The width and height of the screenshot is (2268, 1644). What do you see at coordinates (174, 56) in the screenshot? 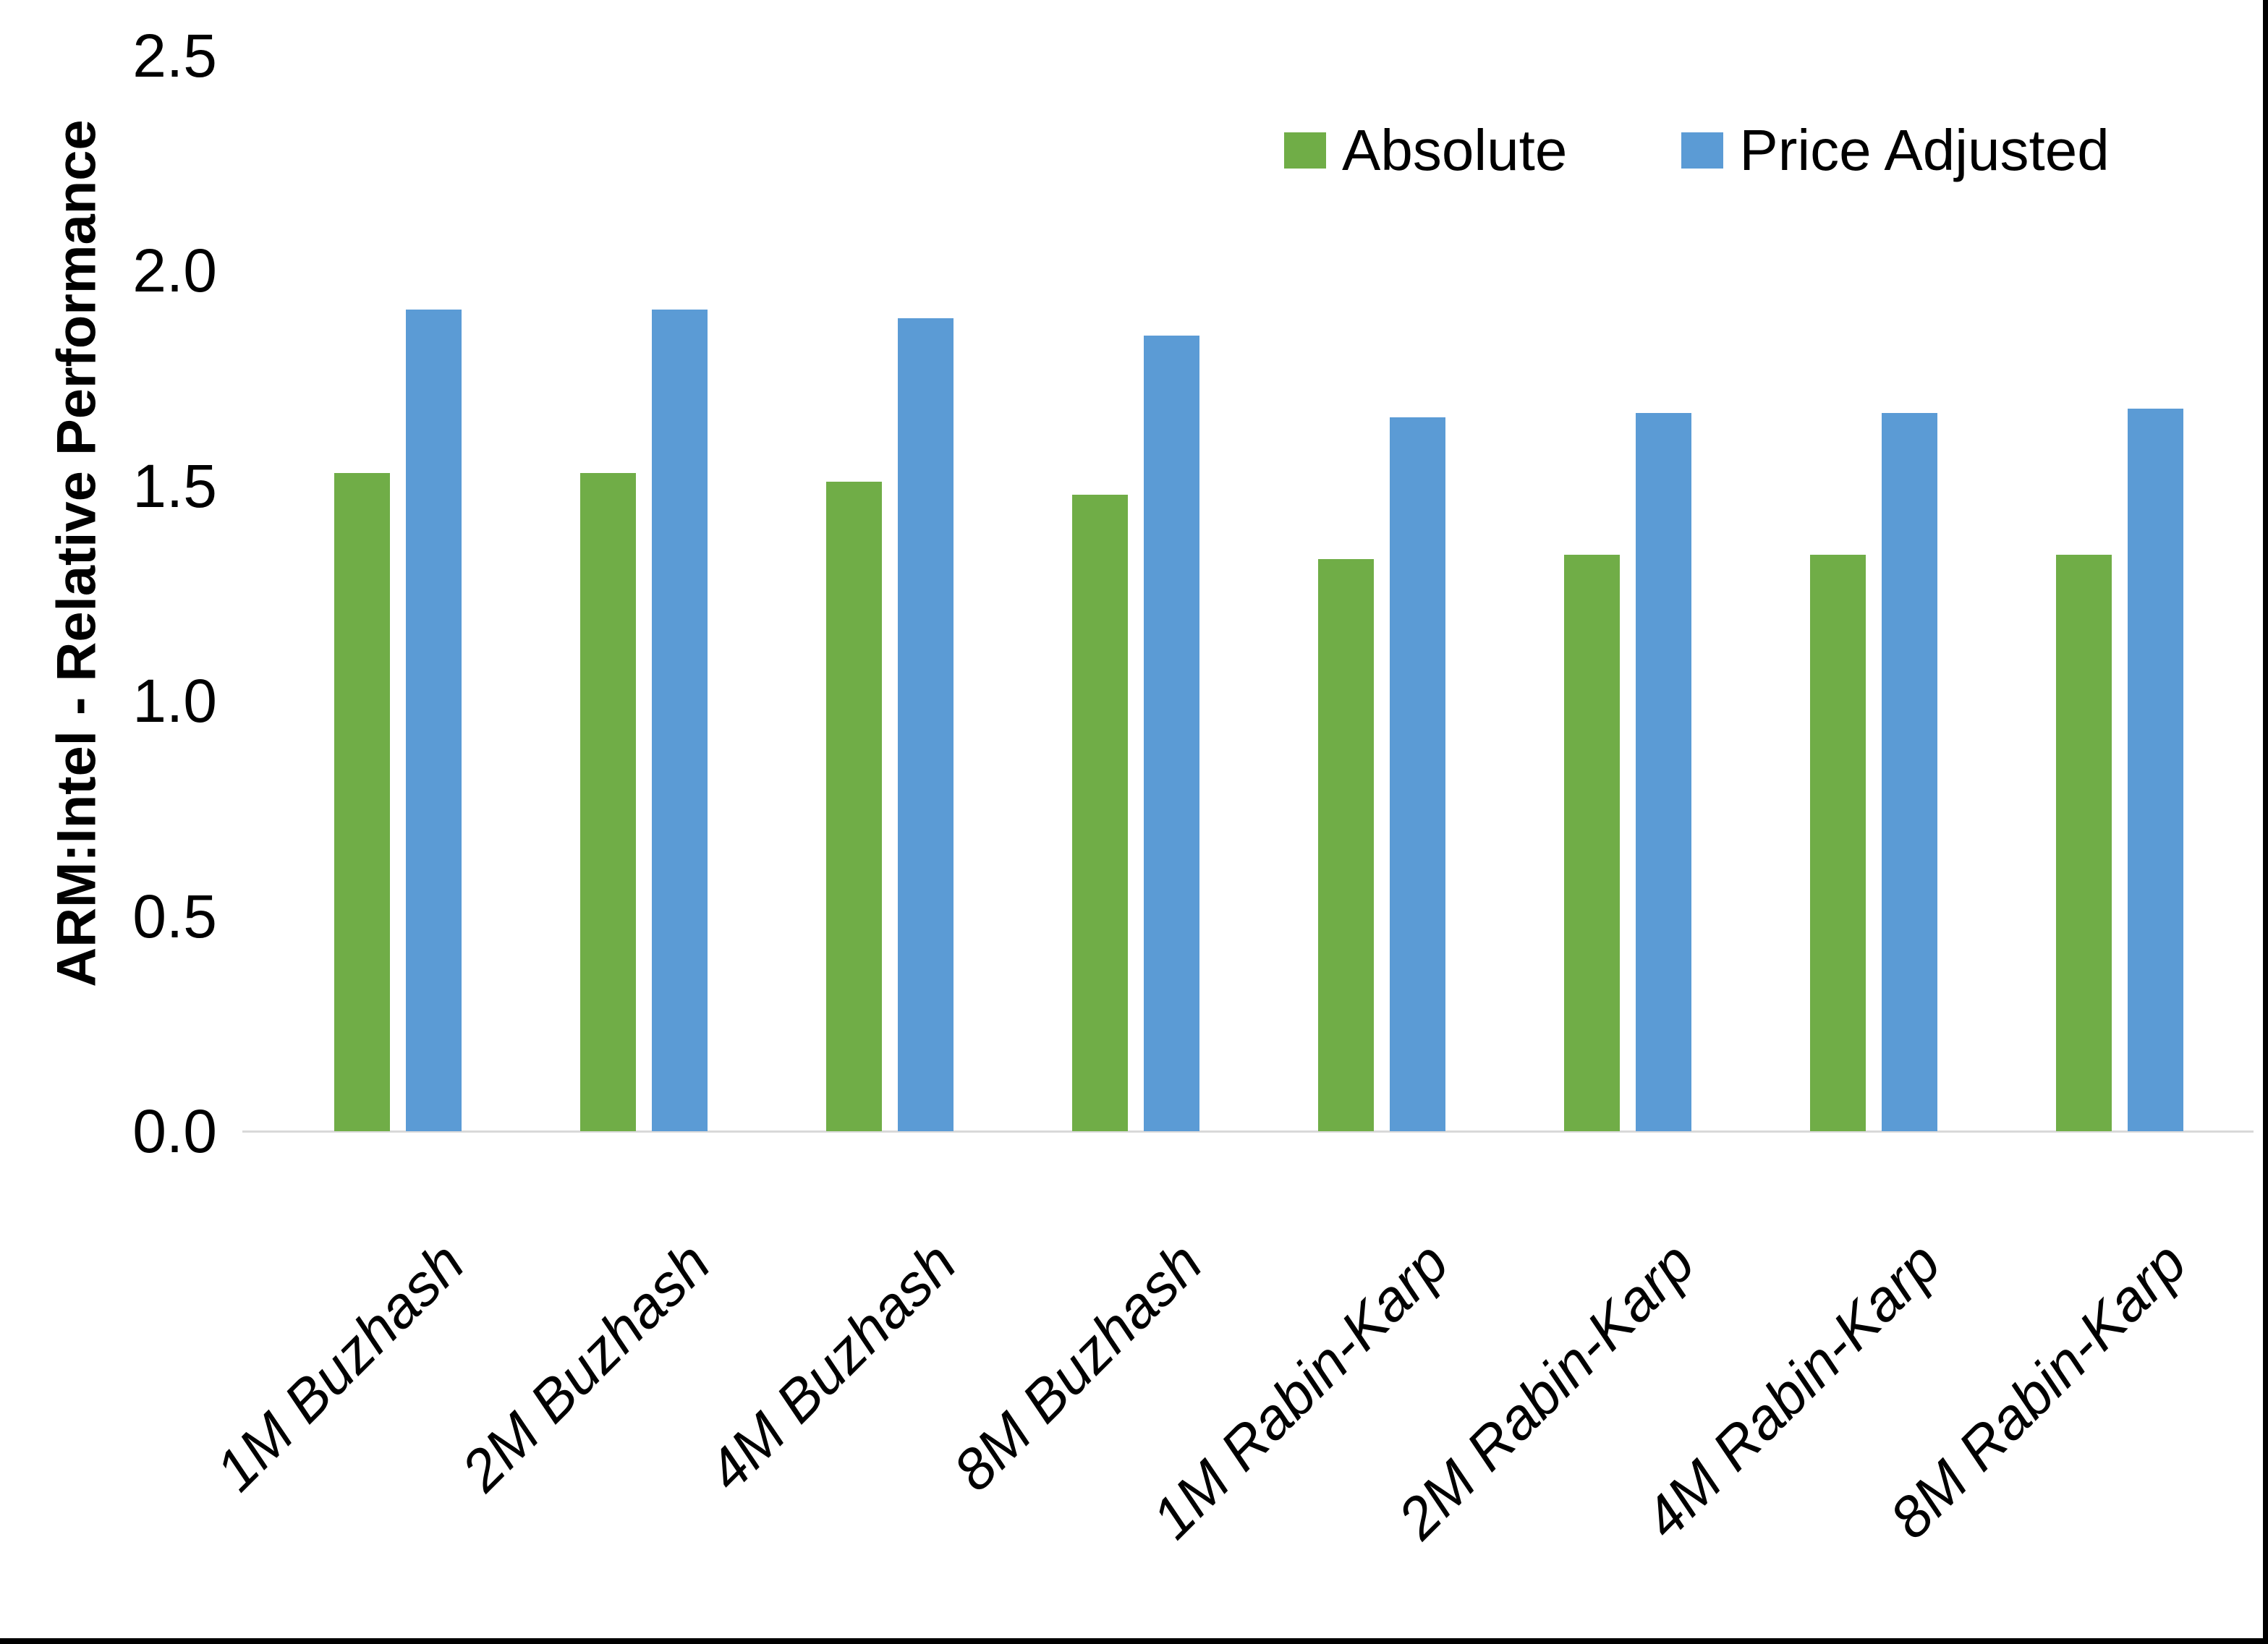
I see `y-tick-label: 2.5` at bounding box center [174, 56].